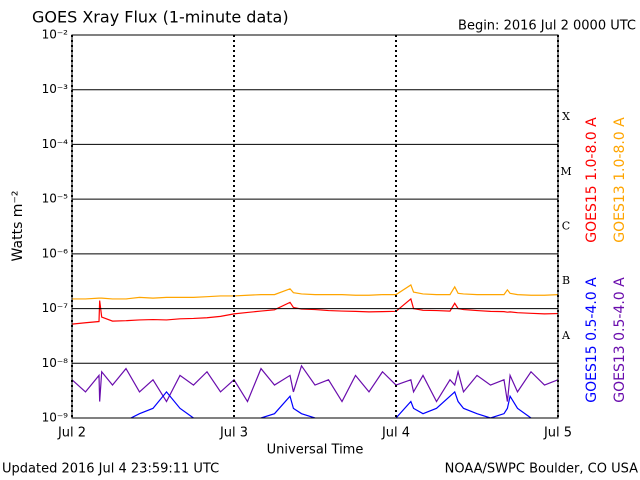 The width and height of the screenshot is (640, 480). I want to click on legend-entry: GOES15 1.0-8.0 A, so click(592, 180).